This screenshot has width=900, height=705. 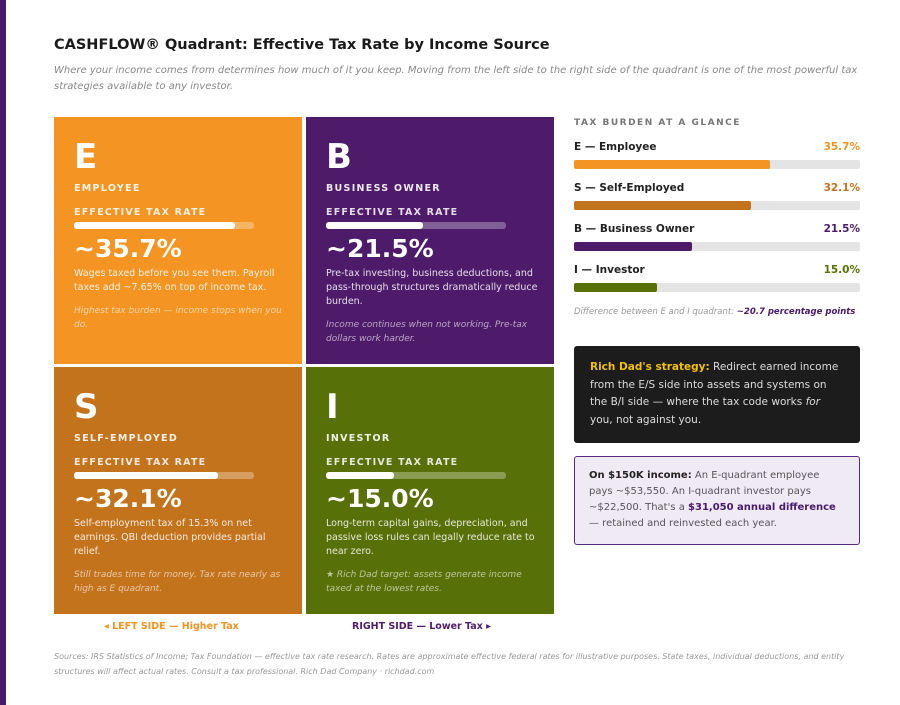 What do you see at coordinates (841, 229) in the screenshot?
I see `burden-value: 21.5%` at bounding box center [841, 229].